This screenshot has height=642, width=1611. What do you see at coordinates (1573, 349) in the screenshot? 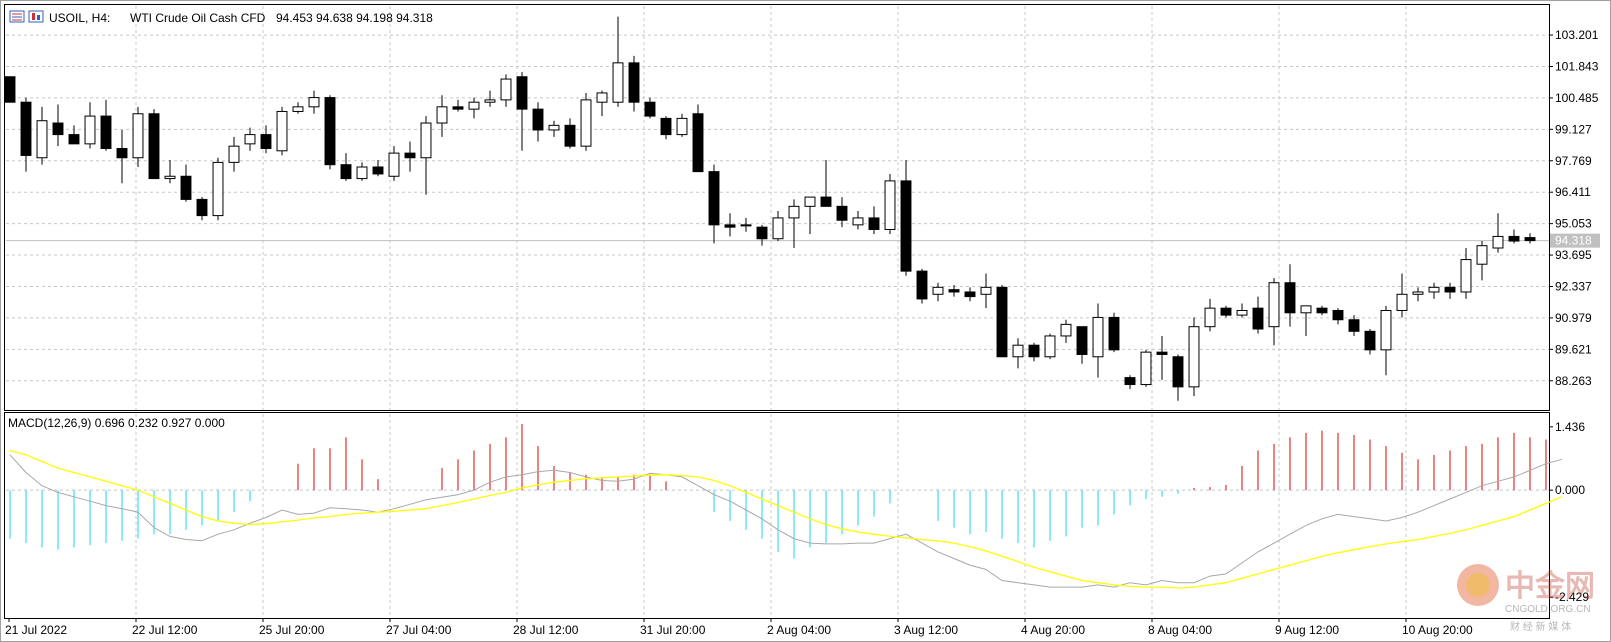
I see `price-tick-label: 89.621` at bounding box center [1573, 349].